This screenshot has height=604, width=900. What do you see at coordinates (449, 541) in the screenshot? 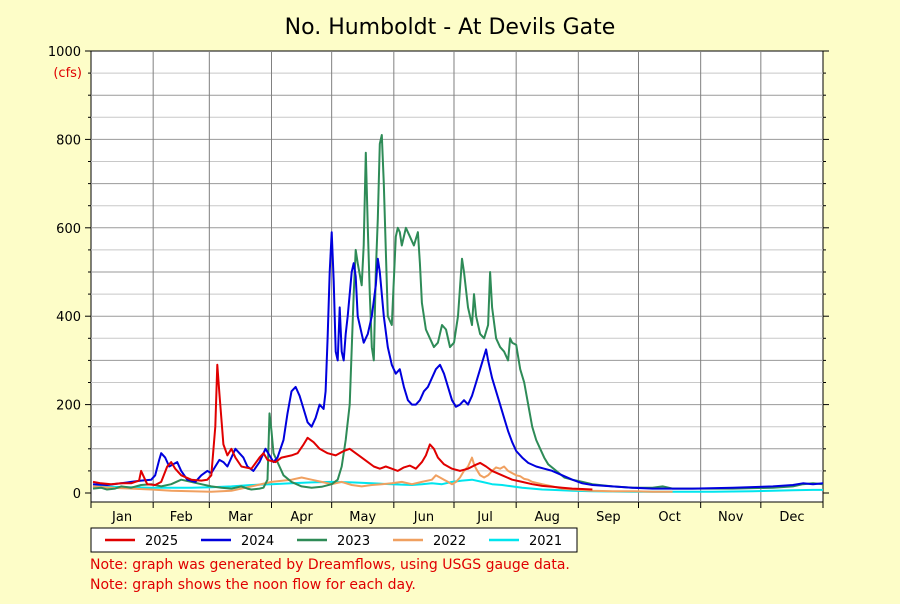
I see `legend-label-2022: 2022` at bounding box center [449, 541].